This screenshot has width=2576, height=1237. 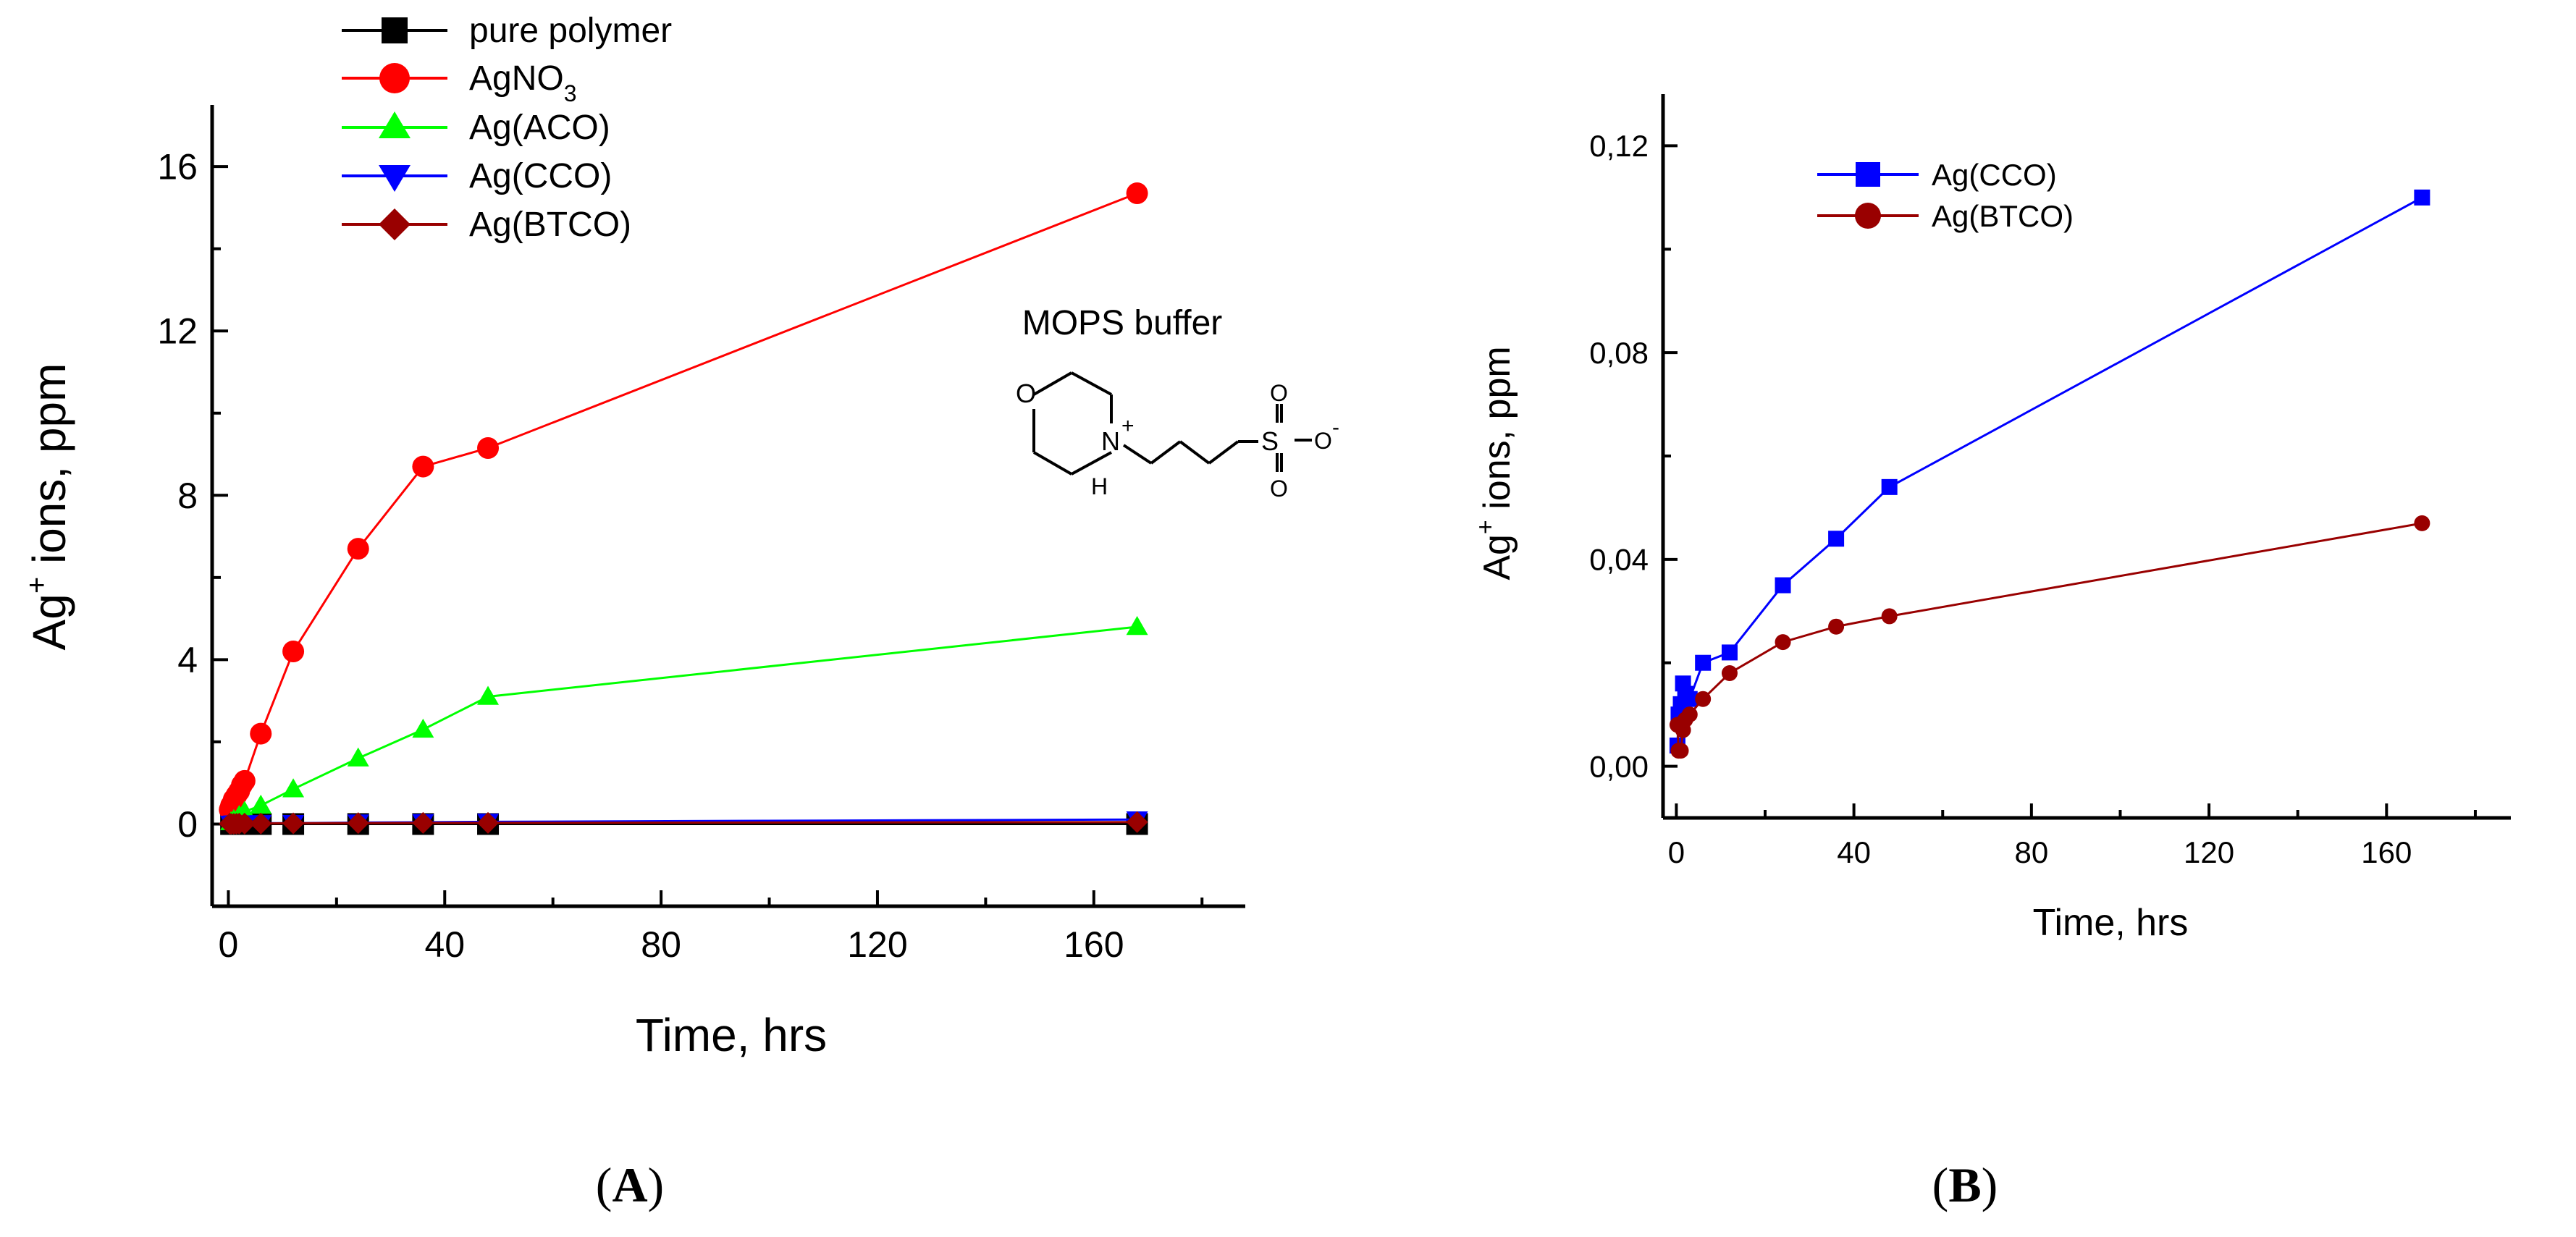 What do you see at coordinates (1619, 353) in the screenshot?
I see `y-tick-label: 0,08` at bounding box center [1619, 353].